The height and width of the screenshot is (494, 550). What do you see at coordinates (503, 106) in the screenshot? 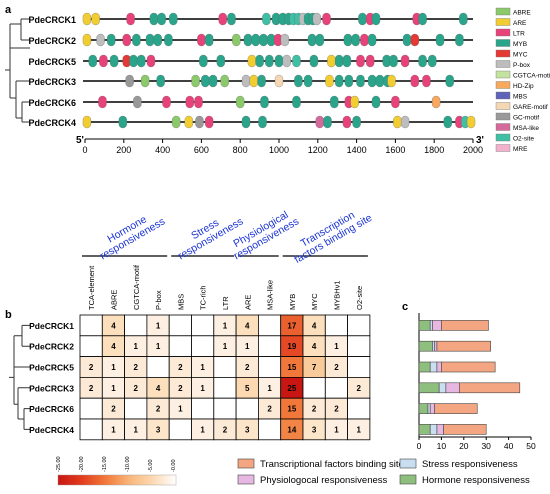
I see `legend-swatch-gare-motif` at bounding box center [503, 106].